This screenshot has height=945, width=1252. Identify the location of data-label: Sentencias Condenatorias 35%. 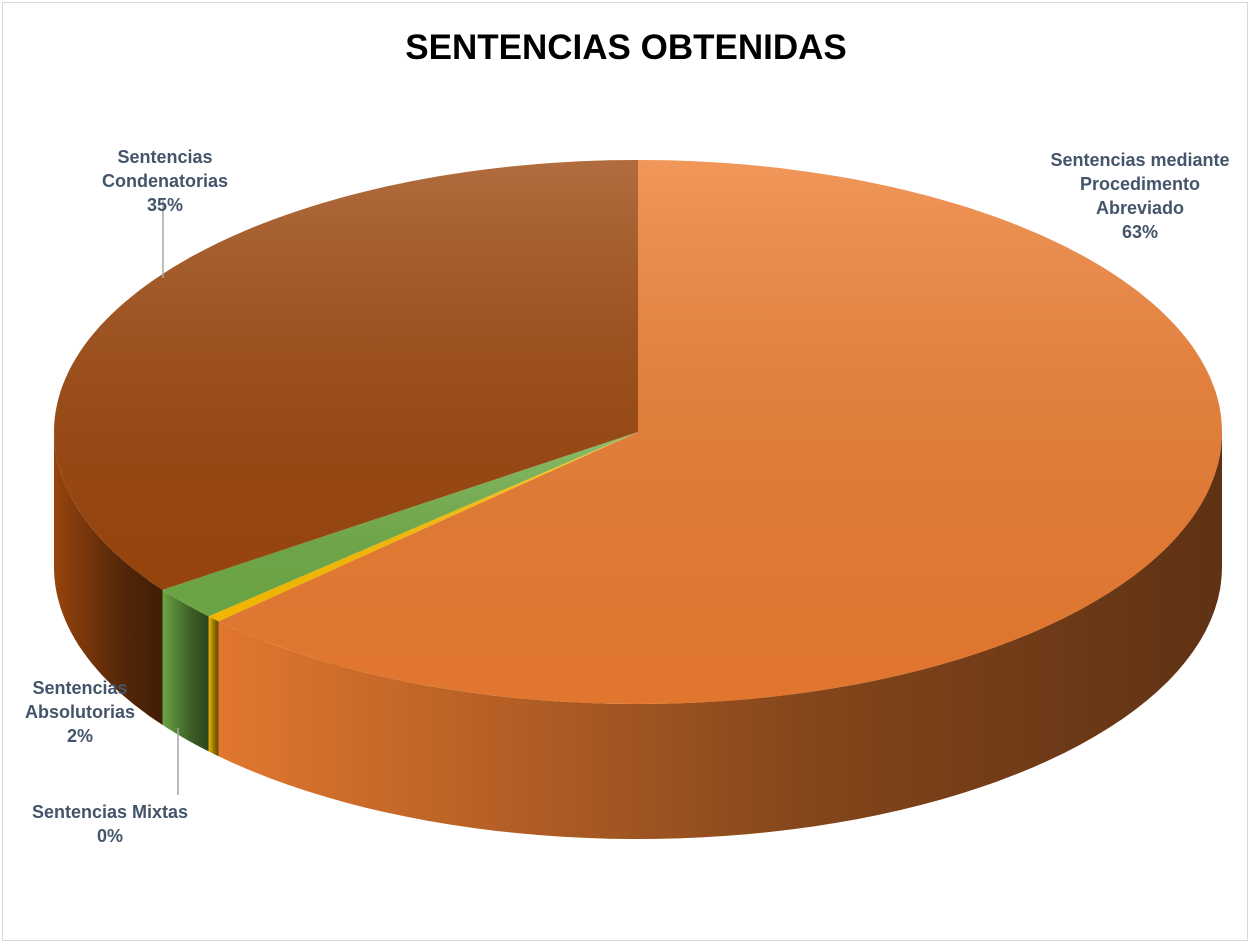
(165, 181).